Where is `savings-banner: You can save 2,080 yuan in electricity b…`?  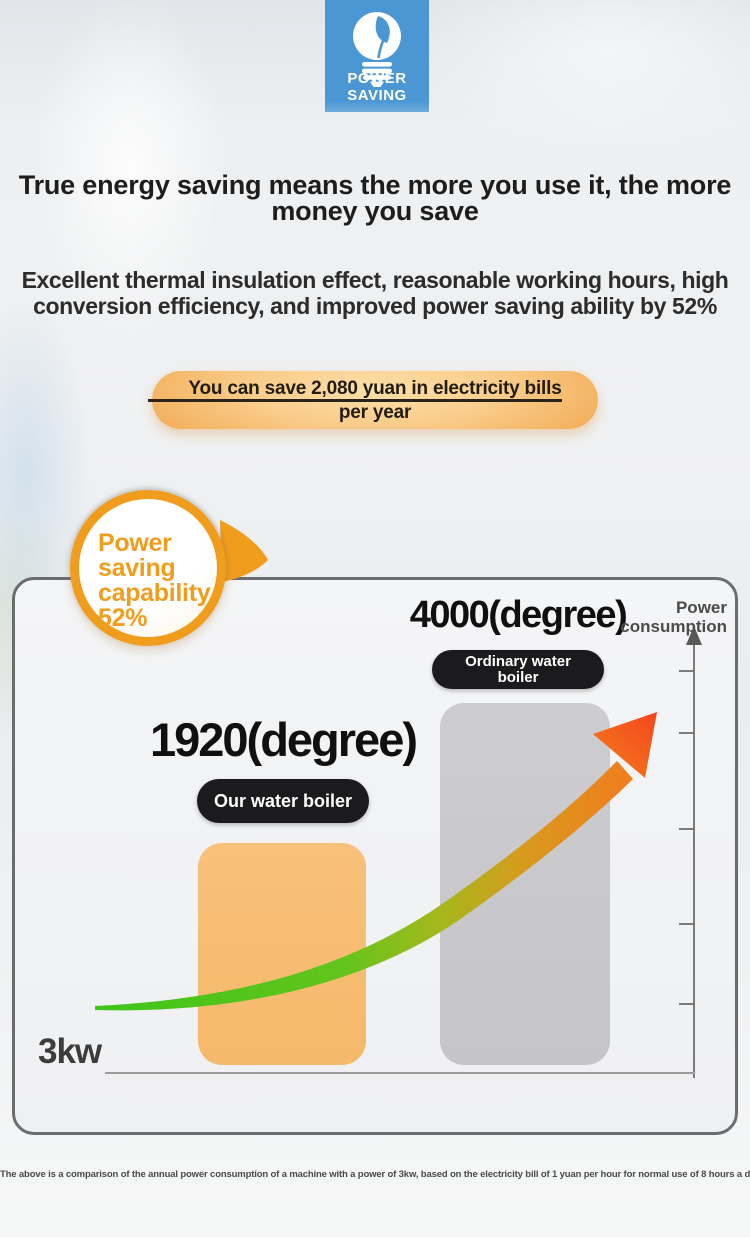 savings-banner: You can save 2,080 yuan in electricity b… is located at coordinates (373, 400).